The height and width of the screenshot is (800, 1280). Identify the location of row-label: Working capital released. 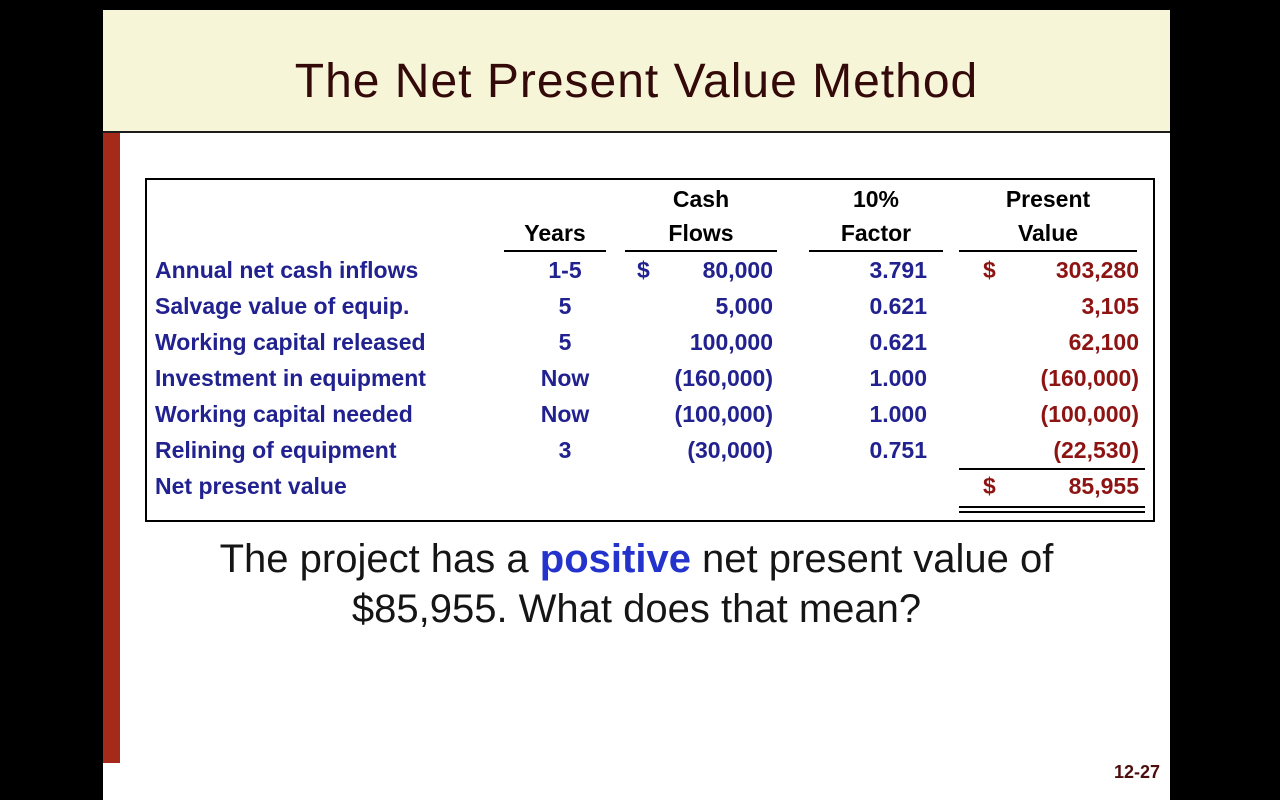
(290, 342).